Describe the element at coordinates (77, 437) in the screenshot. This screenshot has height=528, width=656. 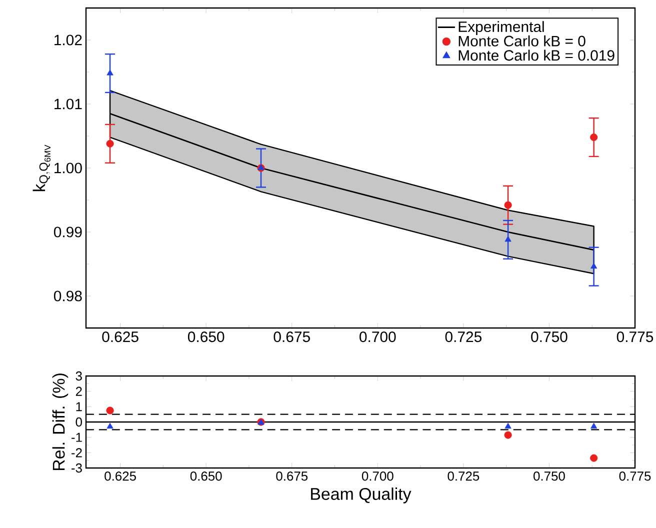
I see `y-tick-label: -1` at that location.